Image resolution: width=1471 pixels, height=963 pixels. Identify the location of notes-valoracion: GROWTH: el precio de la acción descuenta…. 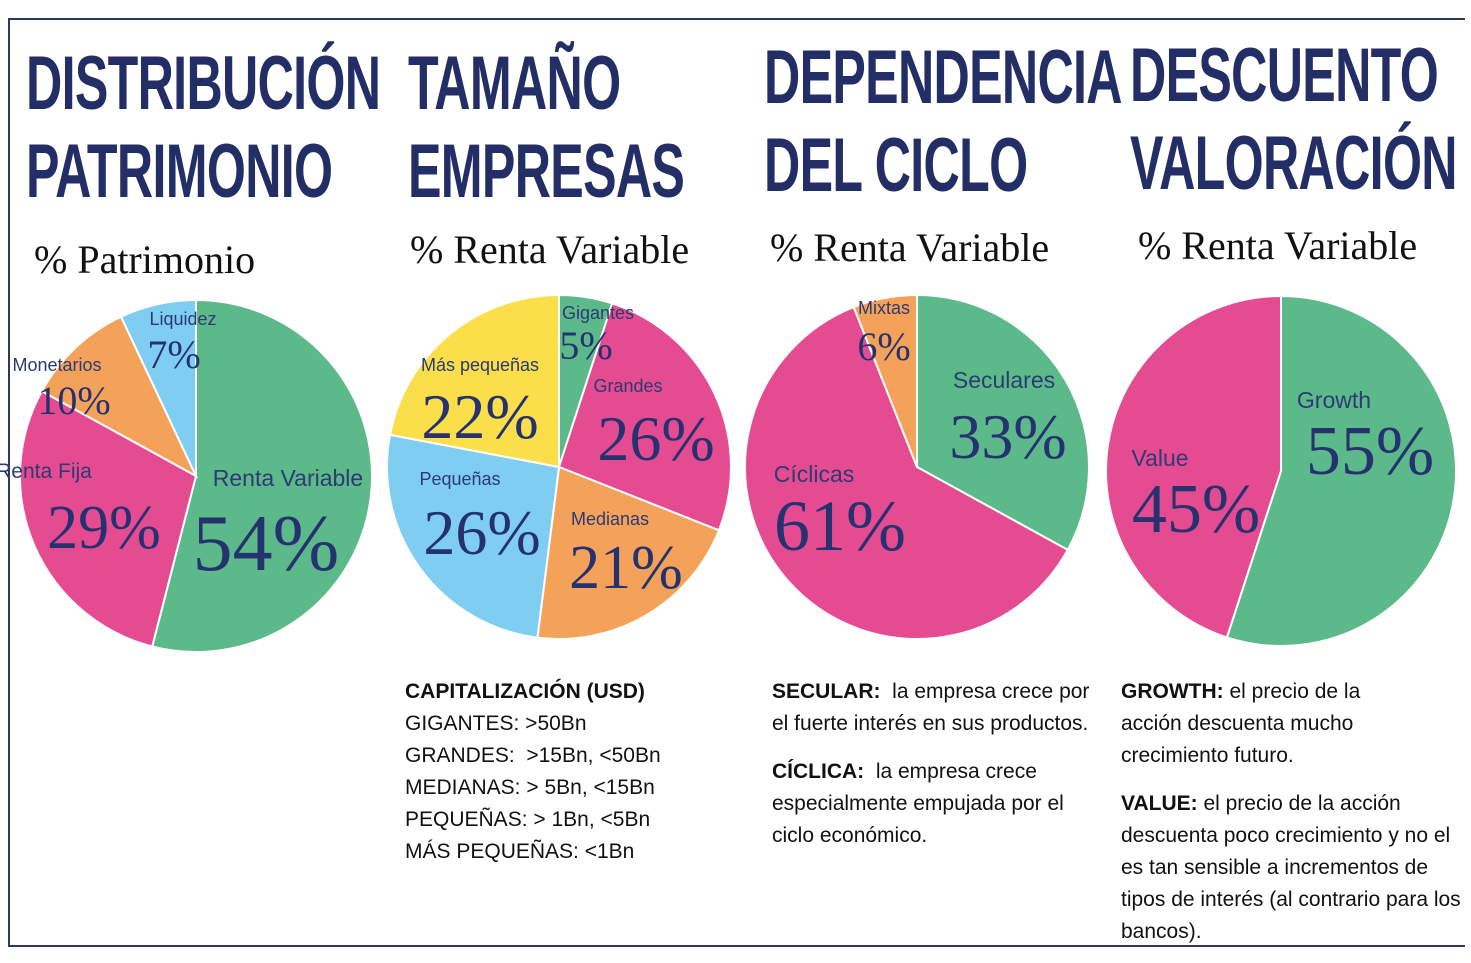
(1291, 812).